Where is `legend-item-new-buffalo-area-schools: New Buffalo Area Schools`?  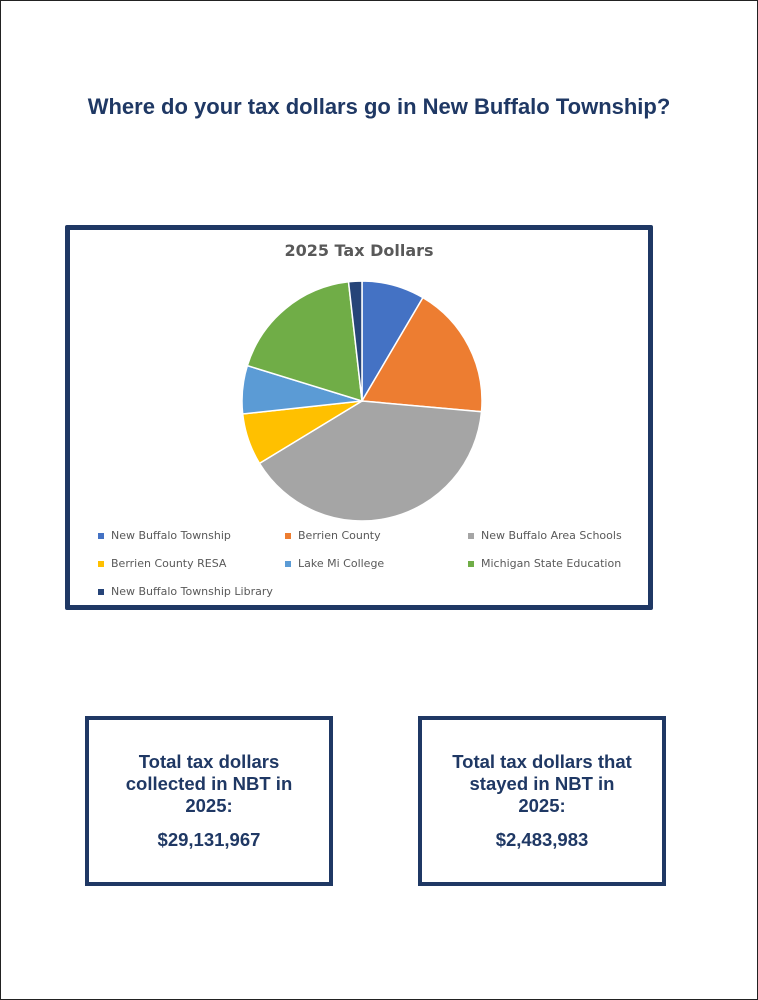 legend-item-new-buffalo-area-schools: New Buffalo Area Schools is located at coordinates (545, 535).